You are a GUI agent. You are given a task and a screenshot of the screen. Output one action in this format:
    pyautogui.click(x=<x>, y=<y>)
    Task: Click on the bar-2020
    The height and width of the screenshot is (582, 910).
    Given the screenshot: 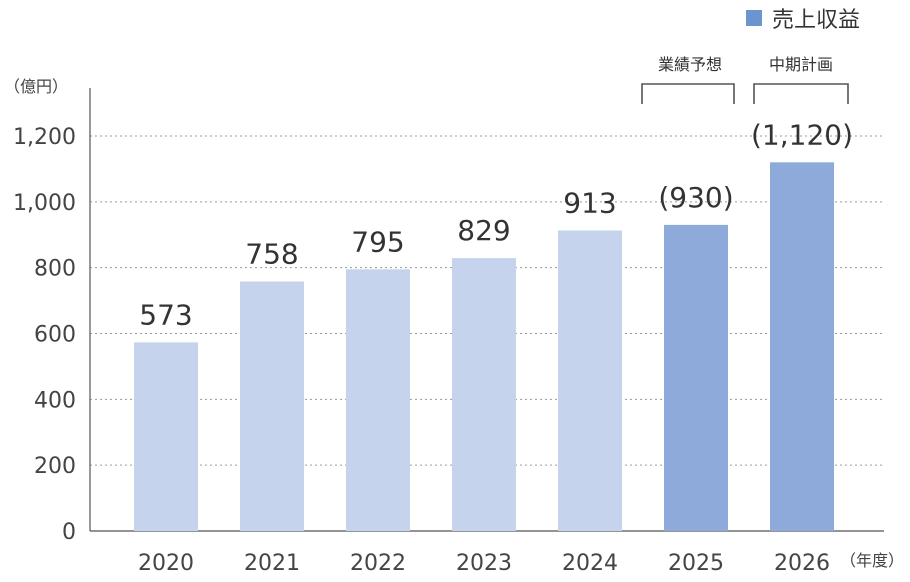 What is the action you would take?
    pyautogui.click(x=166, y=436)
    